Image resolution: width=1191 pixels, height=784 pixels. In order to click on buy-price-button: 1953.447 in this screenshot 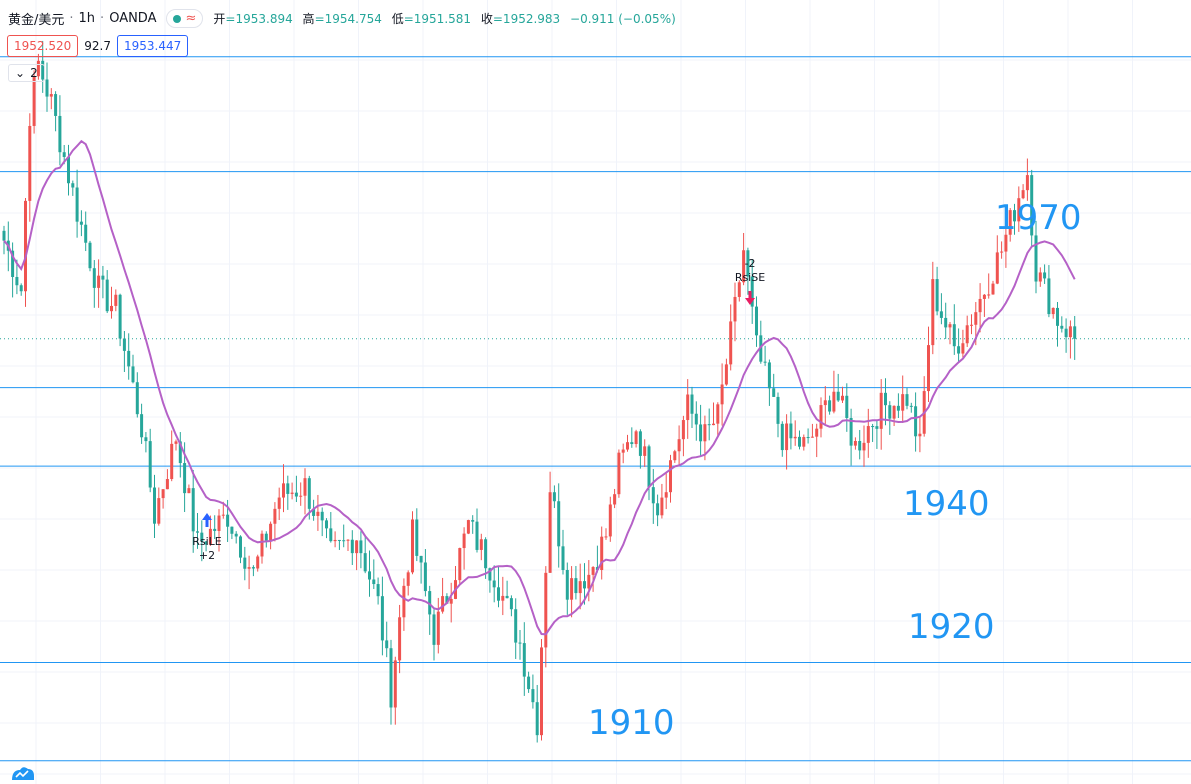, I will do `click(152, 46)`.